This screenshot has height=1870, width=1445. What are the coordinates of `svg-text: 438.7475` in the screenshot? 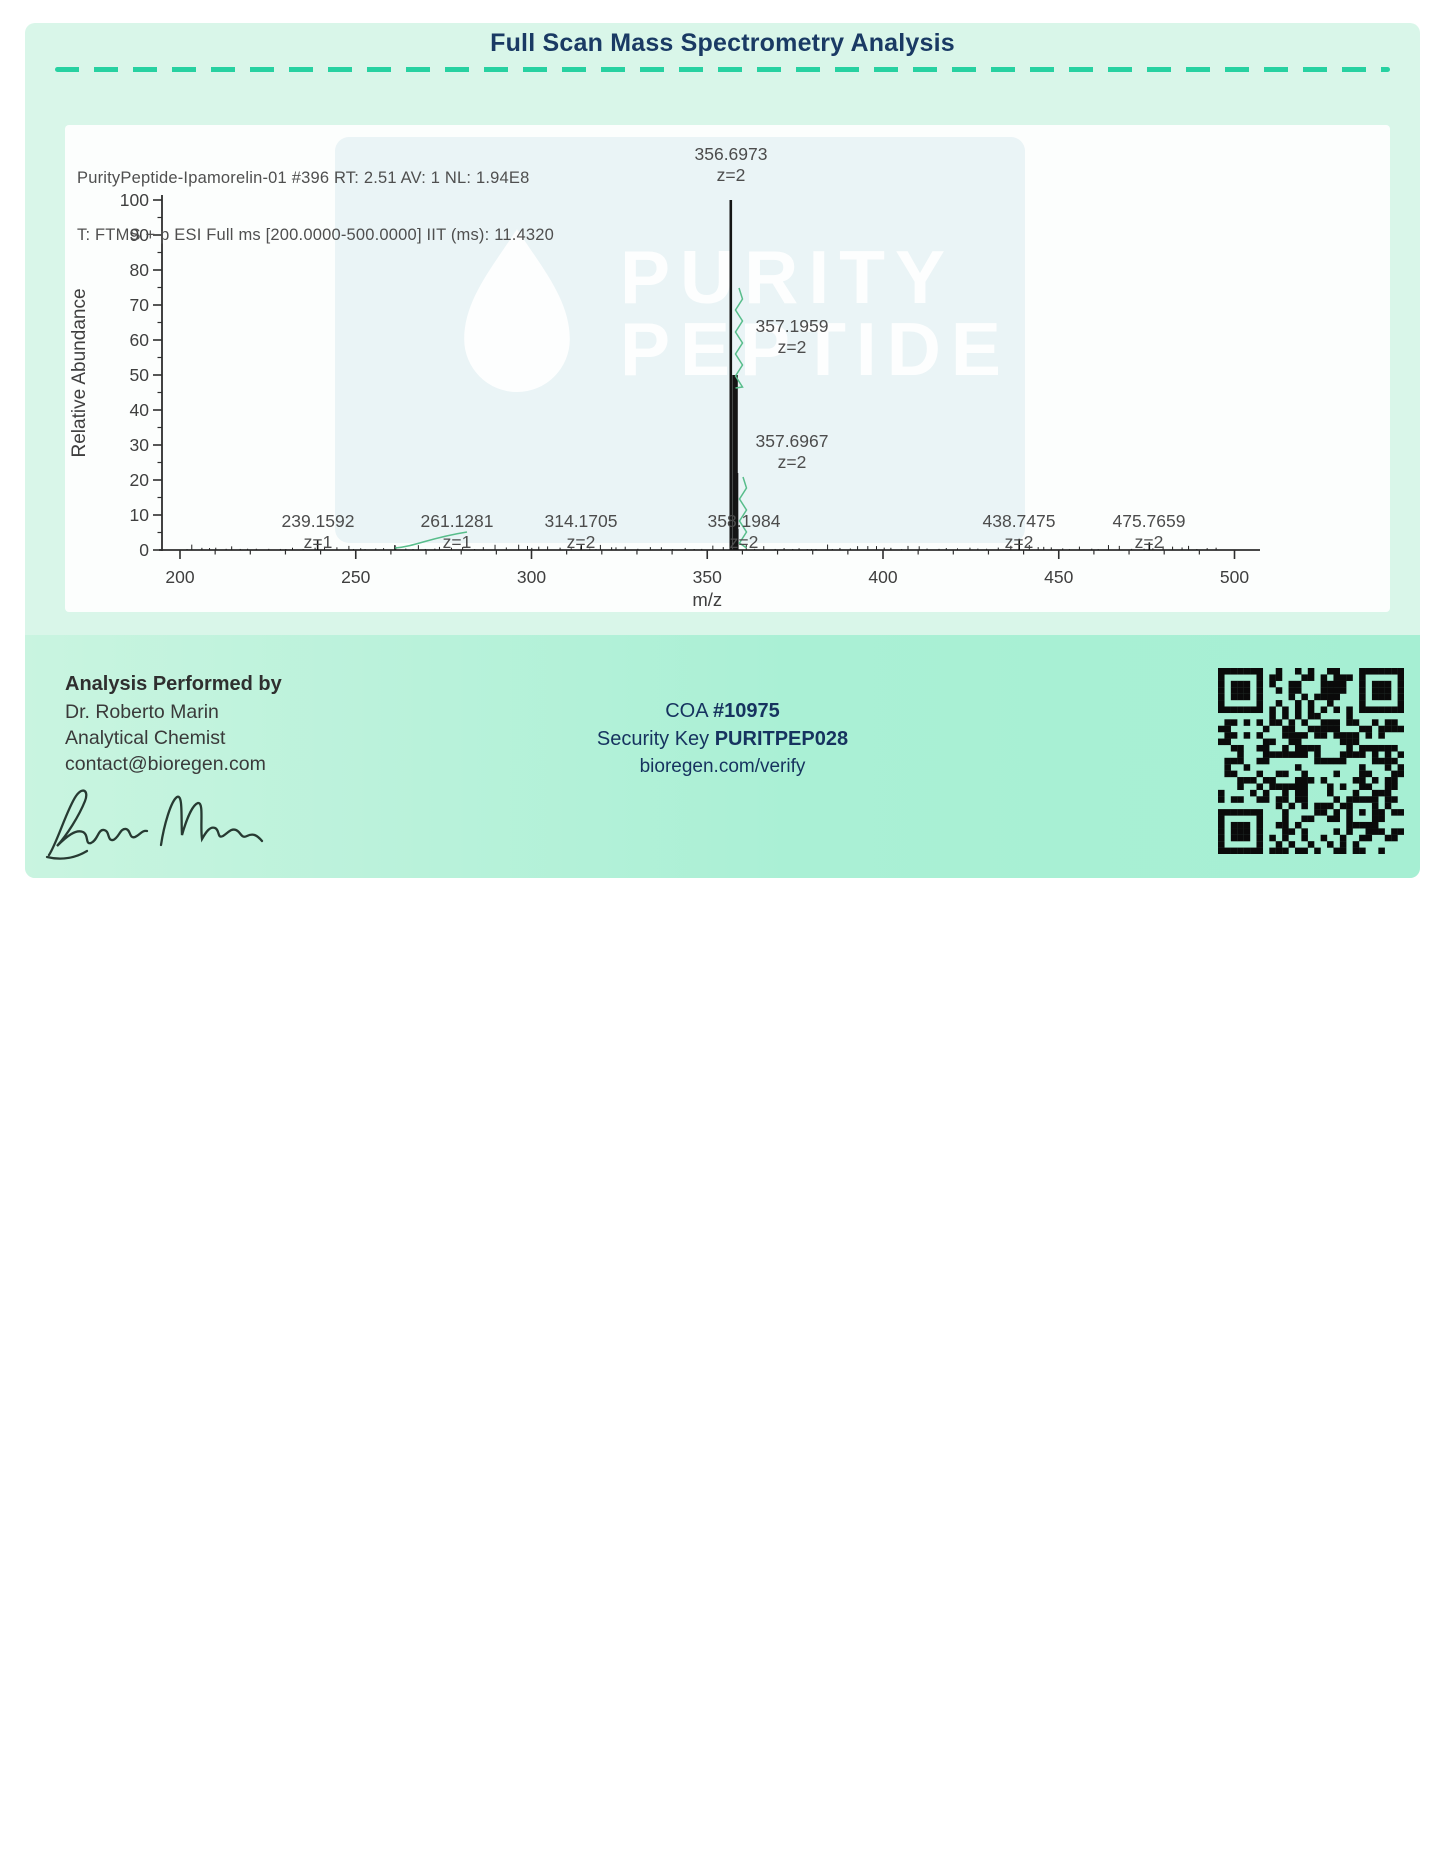 It's located at (1019, 521).